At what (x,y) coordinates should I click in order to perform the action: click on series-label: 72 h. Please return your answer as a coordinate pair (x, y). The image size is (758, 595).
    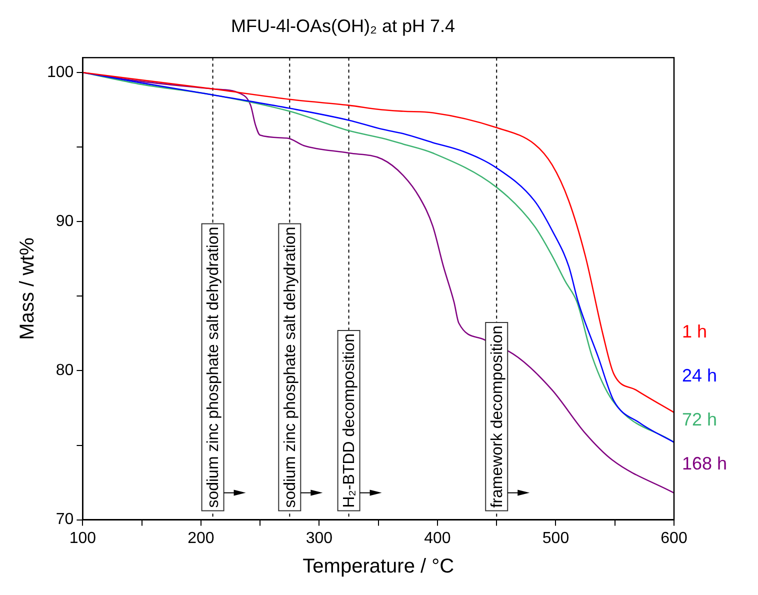
    Looking at the image, I should click on (700, 420).